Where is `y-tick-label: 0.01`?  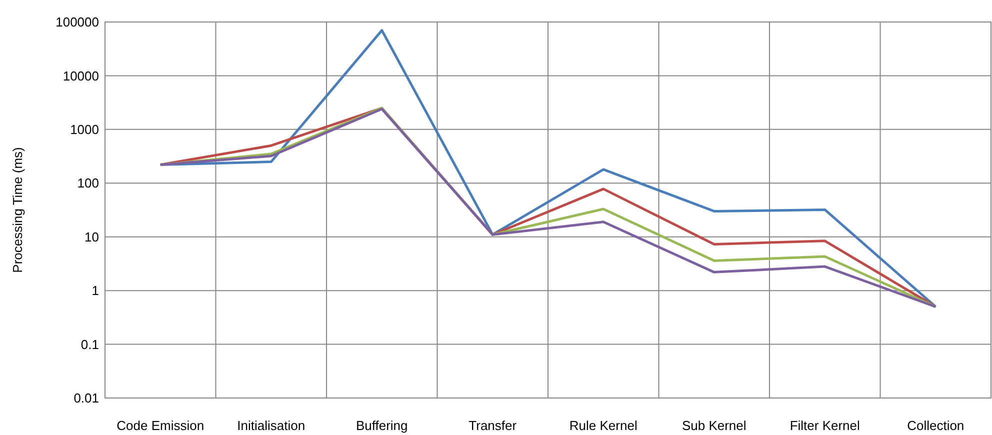 y-tick-label: 0.01 is located at coordinates (86, 398).